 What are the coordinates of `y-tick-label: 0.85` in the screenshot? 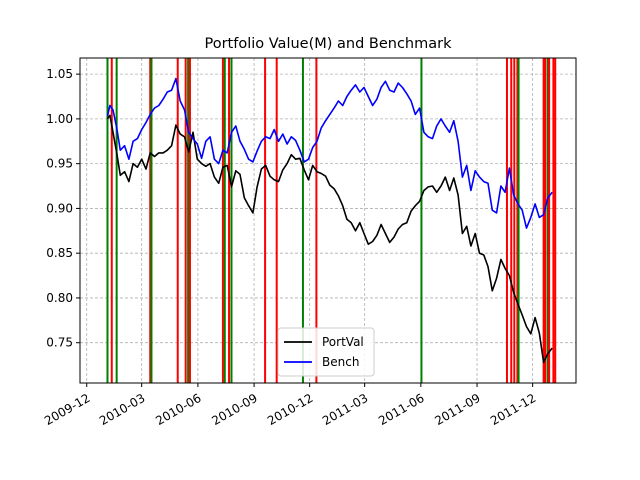 It's located at (59, 253).